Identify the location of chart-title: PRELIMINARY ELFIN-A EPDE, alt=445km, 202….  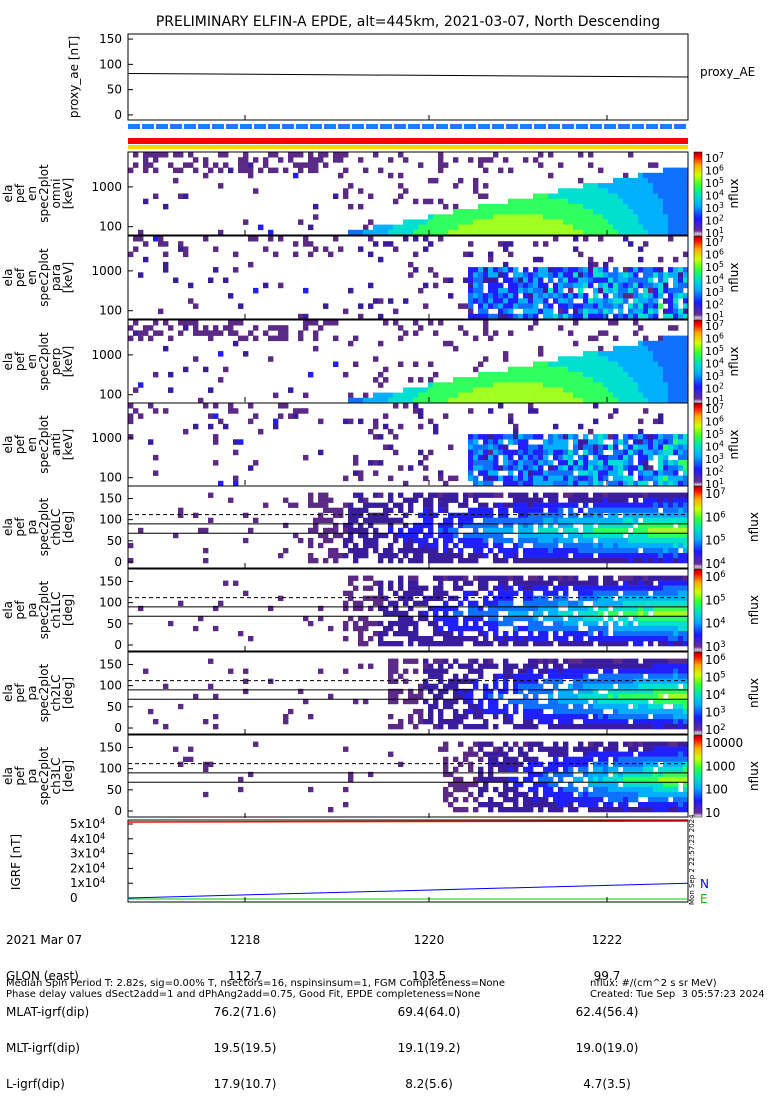
(408, 22).